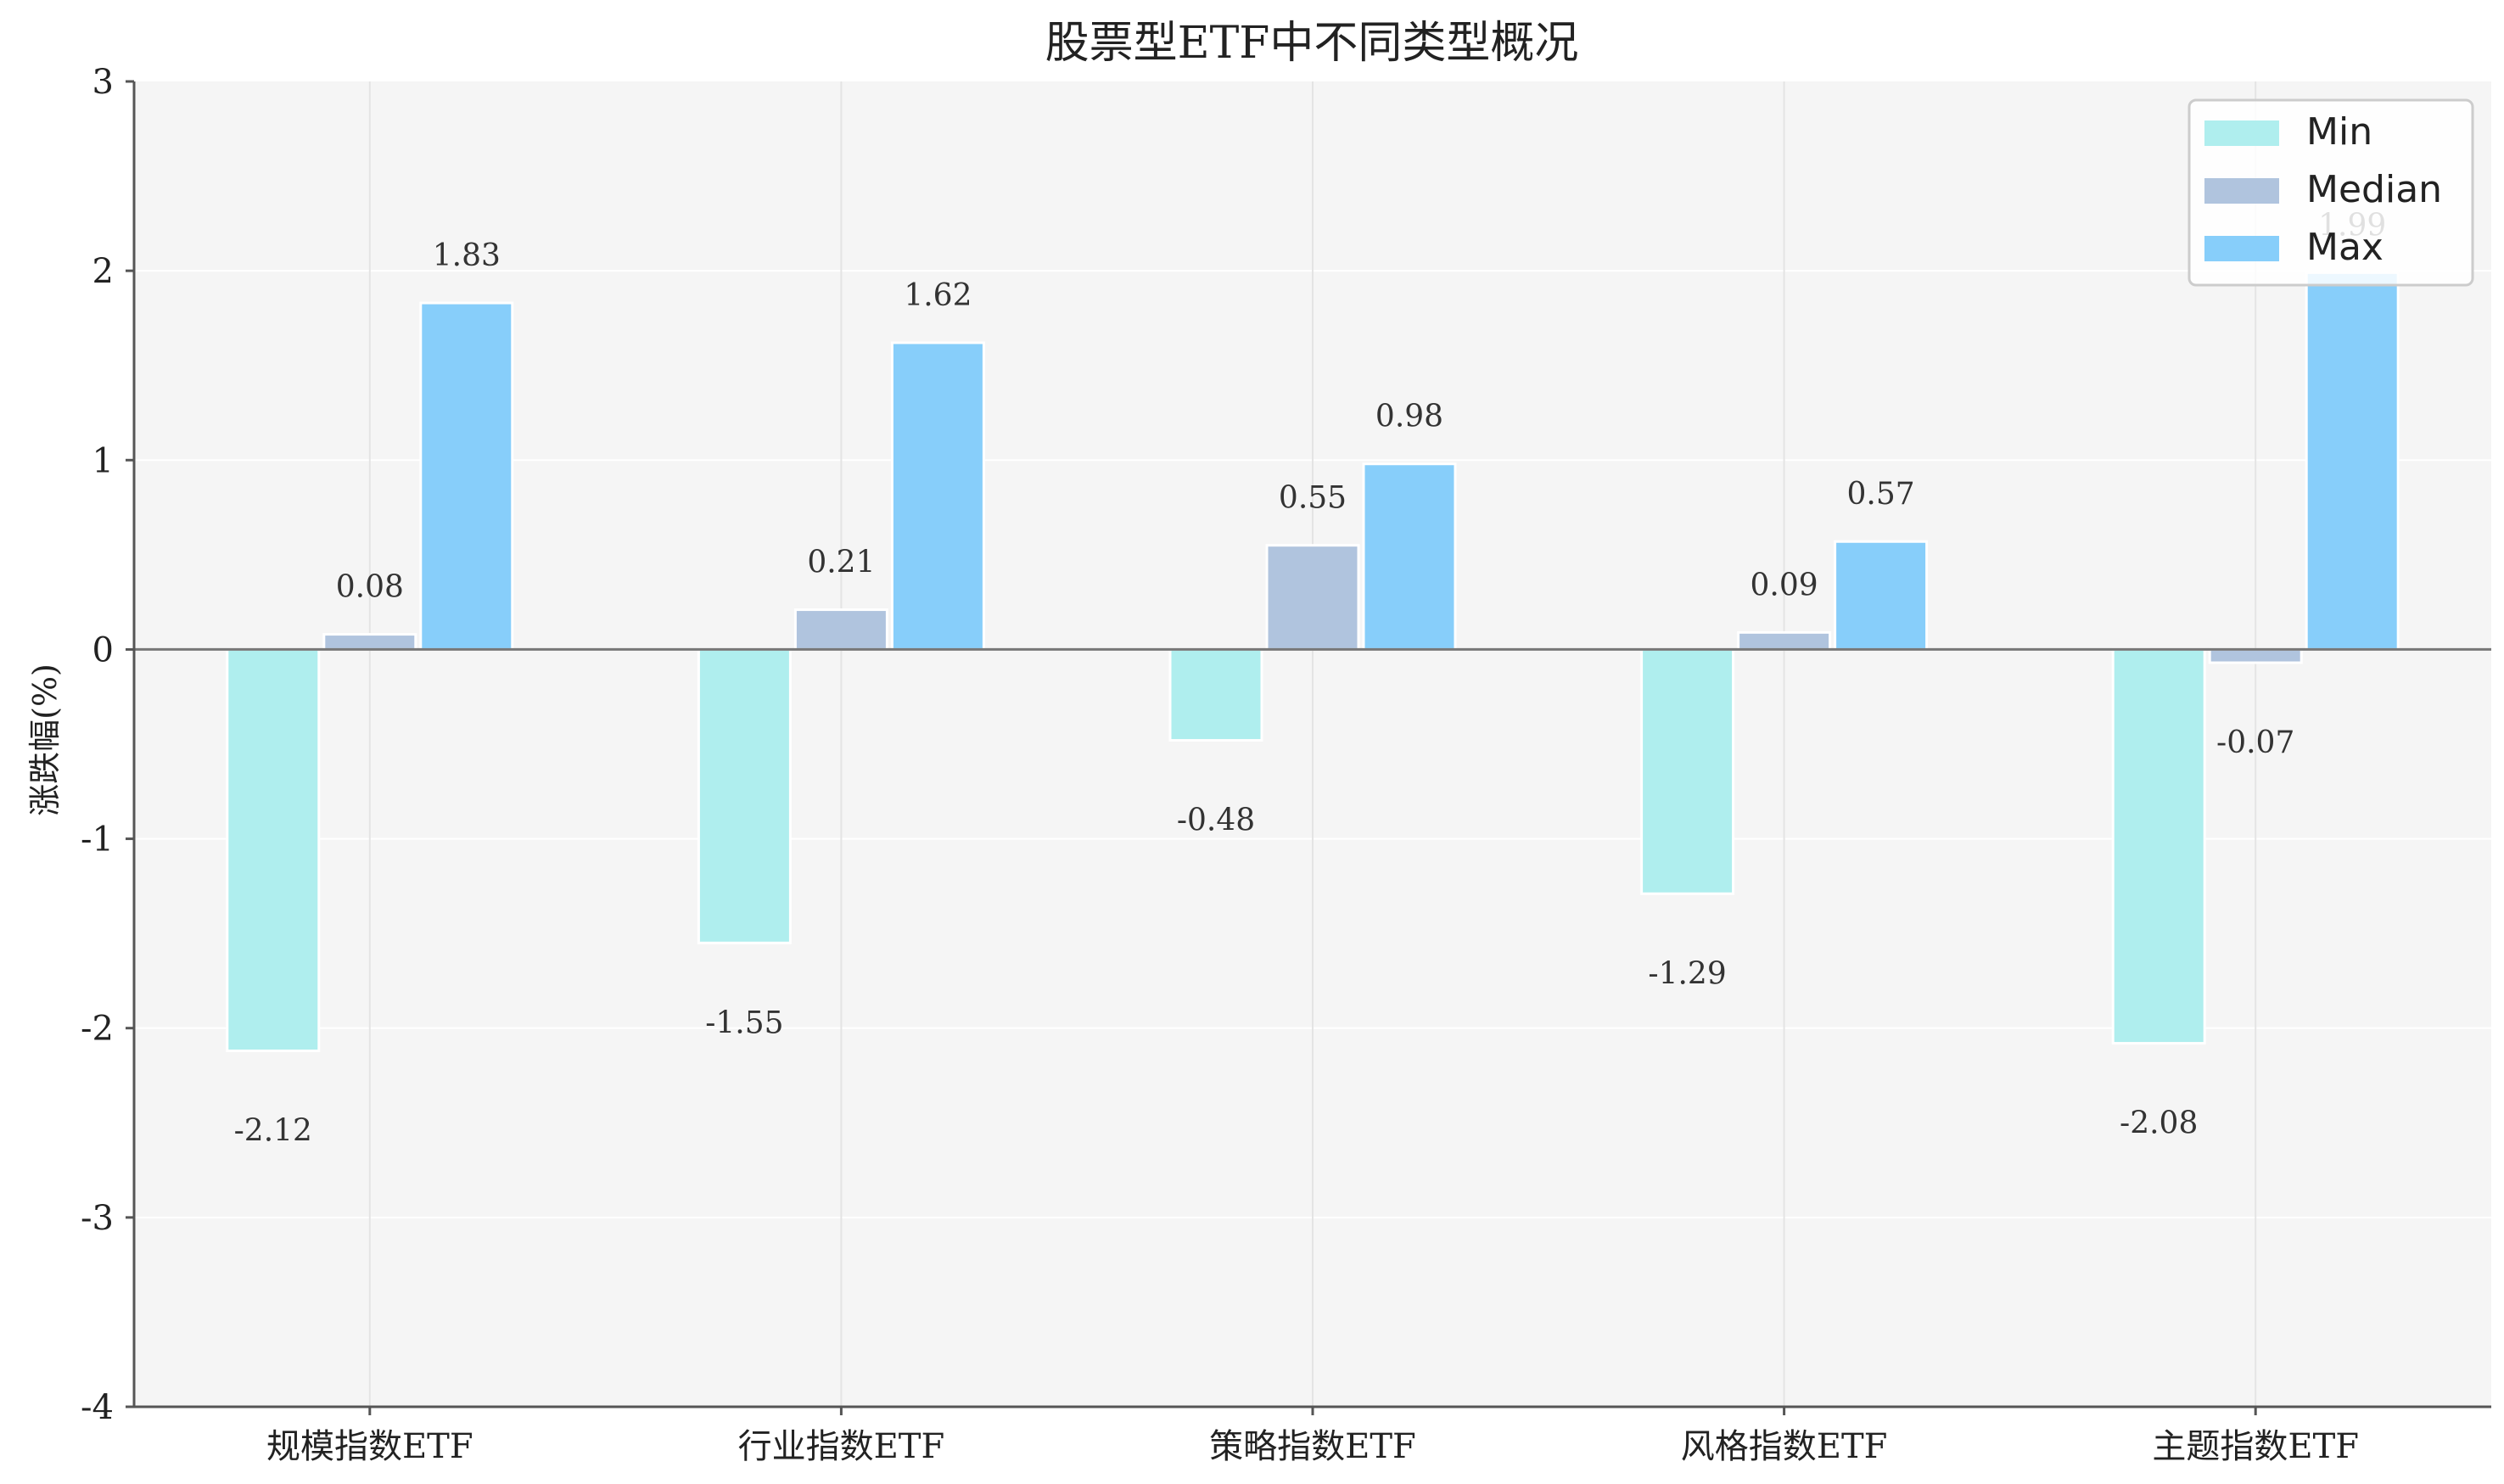  I want to click on legend-swatch-max, so click(2241, 248).